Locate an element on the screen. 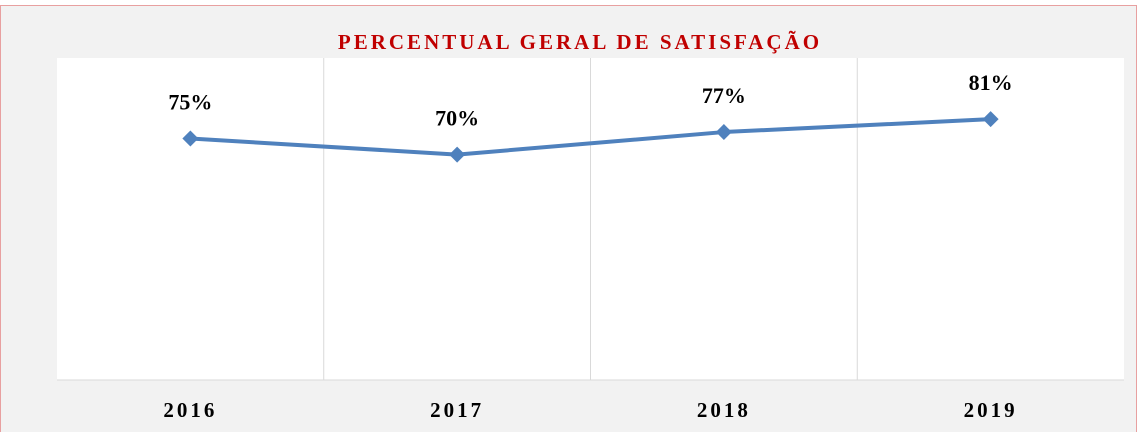  data-label: 81% is located at coordinates (991, 82).